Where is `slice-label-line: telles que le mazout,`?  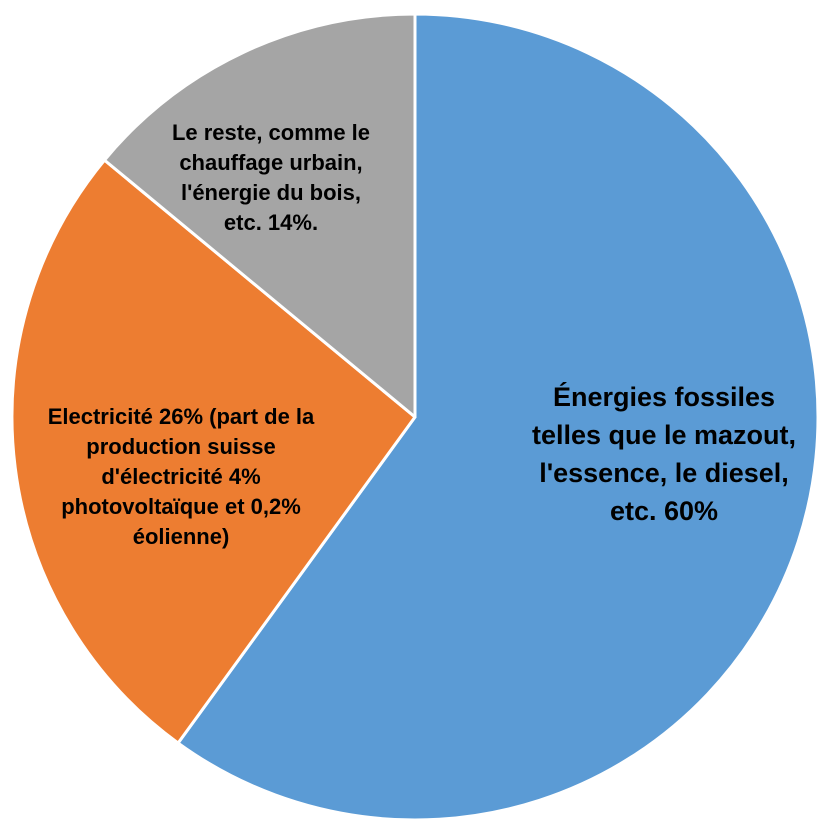
slice-label-line: telles que le mazout, is located at coordinates (664, 435).